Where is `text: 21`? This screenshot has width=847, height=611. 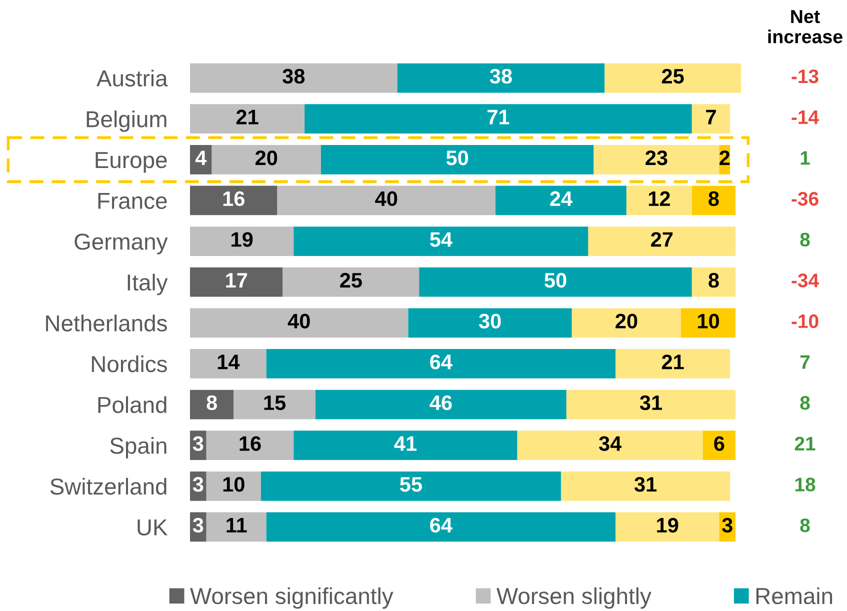 text: 21 is located at coordinates (805, 443).